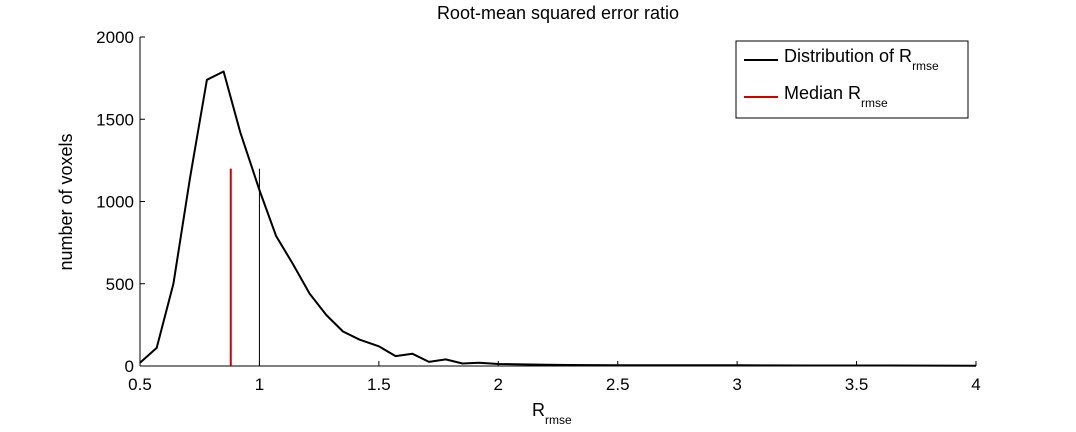  Describe the element at coordinates (115, 119) in the screenshot. I see `y-tick-label: 1500` at that location.